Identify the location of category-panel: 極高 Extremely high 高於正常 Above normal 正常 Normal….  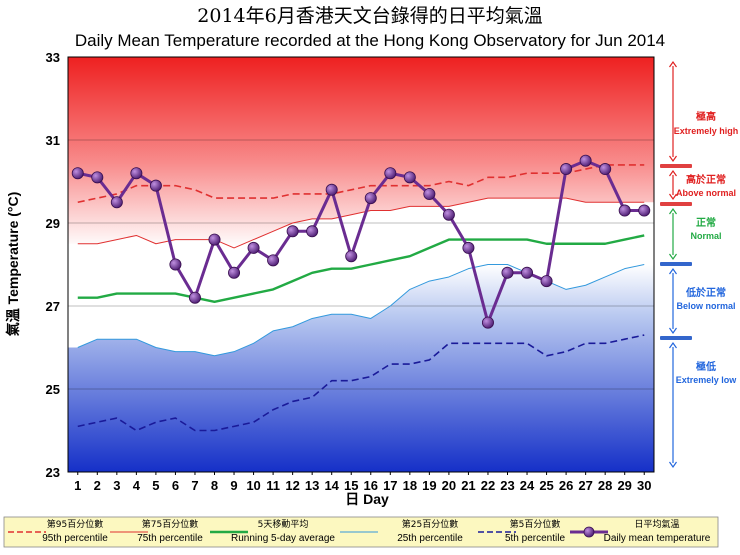
(699, 264).